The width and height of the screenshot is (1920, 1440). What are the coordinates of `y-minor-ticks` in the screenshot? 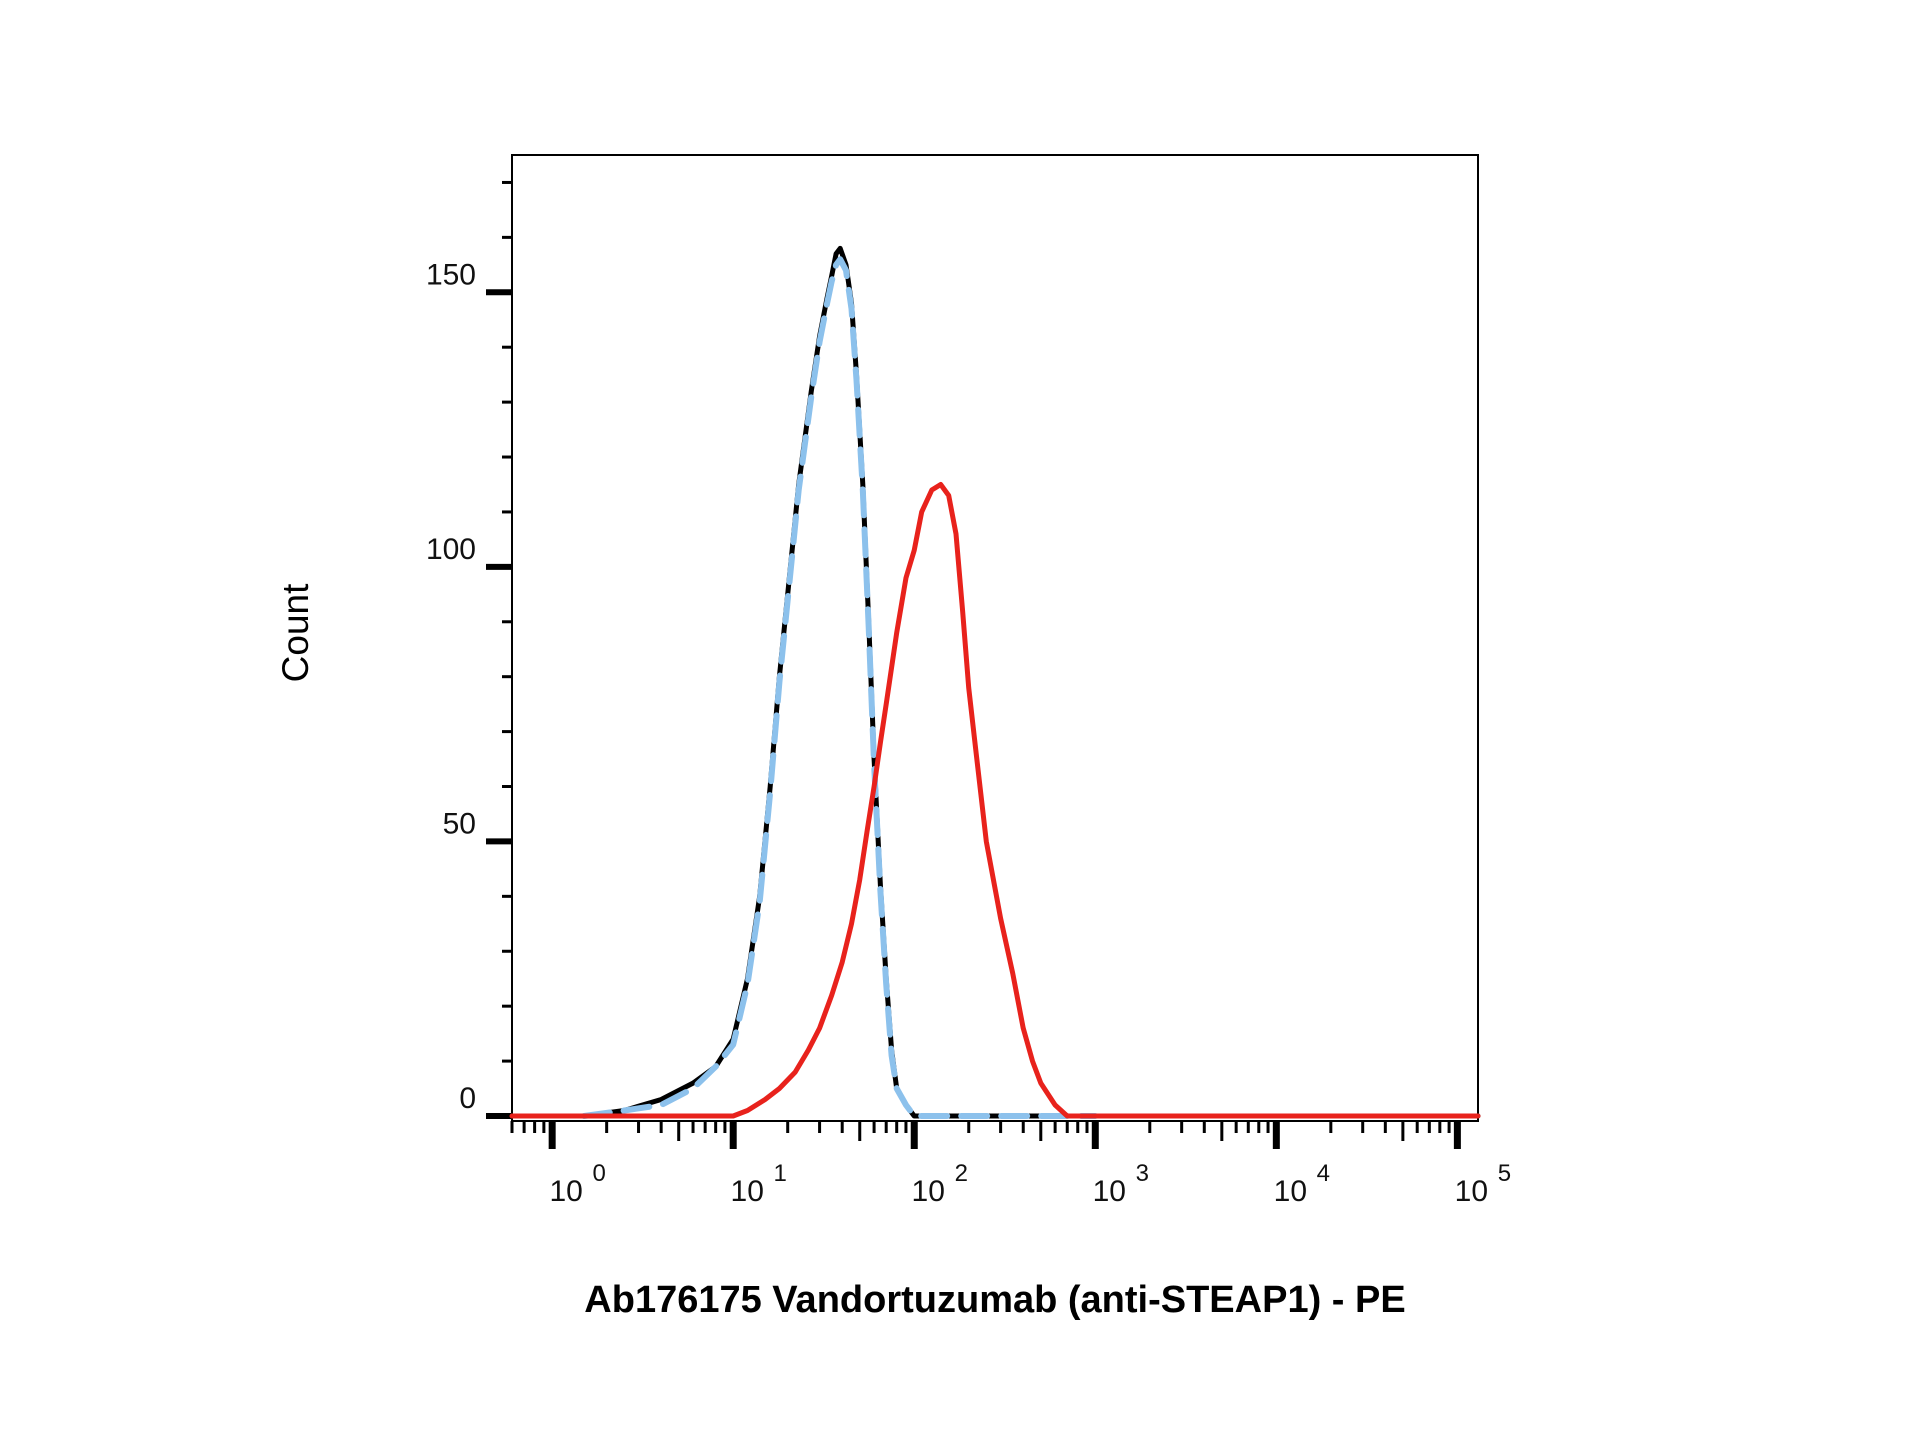 It's located at (507, 621).